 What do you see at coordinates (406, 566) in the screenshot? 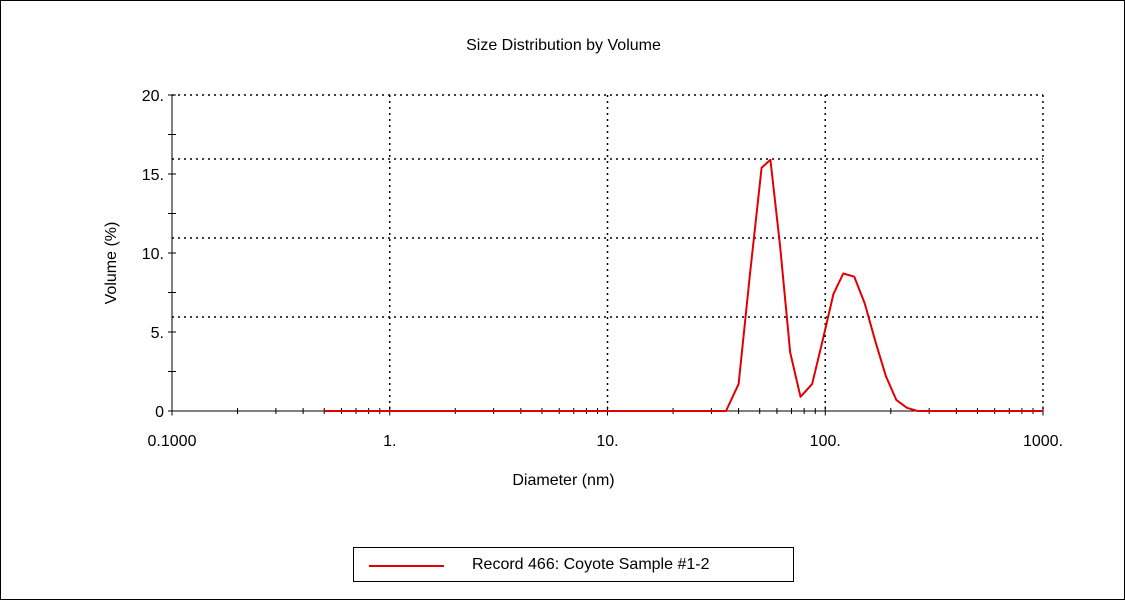
I see `legend-swatch` at bounding box center [406, 566].